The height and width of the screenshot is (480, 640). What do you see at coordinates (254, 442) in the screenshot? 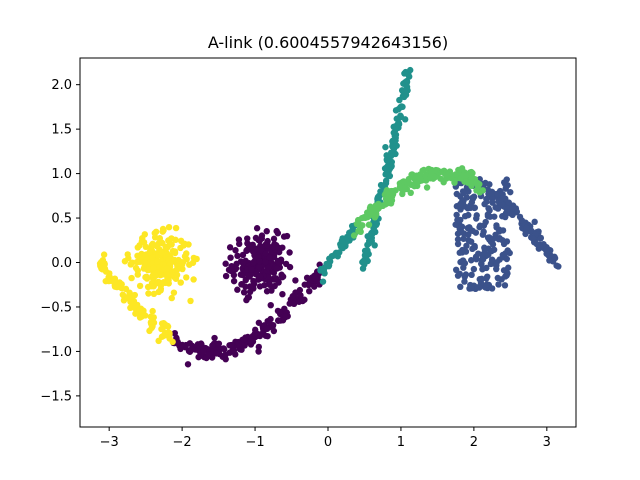
I see `x-tick-label: −1` at bounding box center [254, 442].